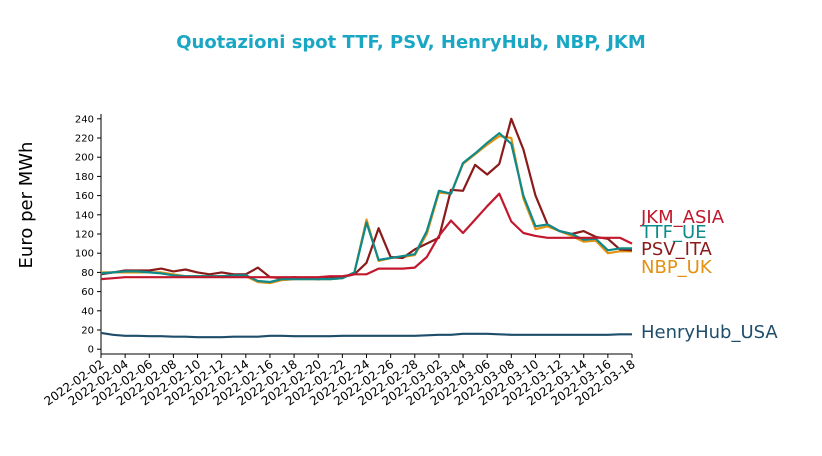 This screenshot has width=822, height=456. What do you see at coordinates (26, 205) in the screenshot?
I see `y-axis-title: Euro per MWh` at bounding box center [26, 205].